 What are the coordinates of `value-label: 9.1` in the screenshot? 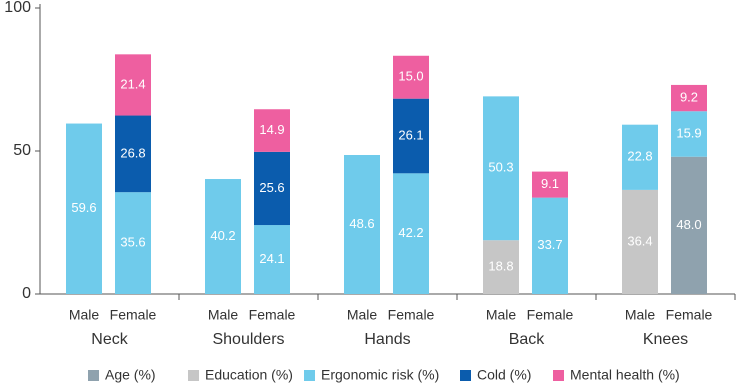 It's located at (550, 183).